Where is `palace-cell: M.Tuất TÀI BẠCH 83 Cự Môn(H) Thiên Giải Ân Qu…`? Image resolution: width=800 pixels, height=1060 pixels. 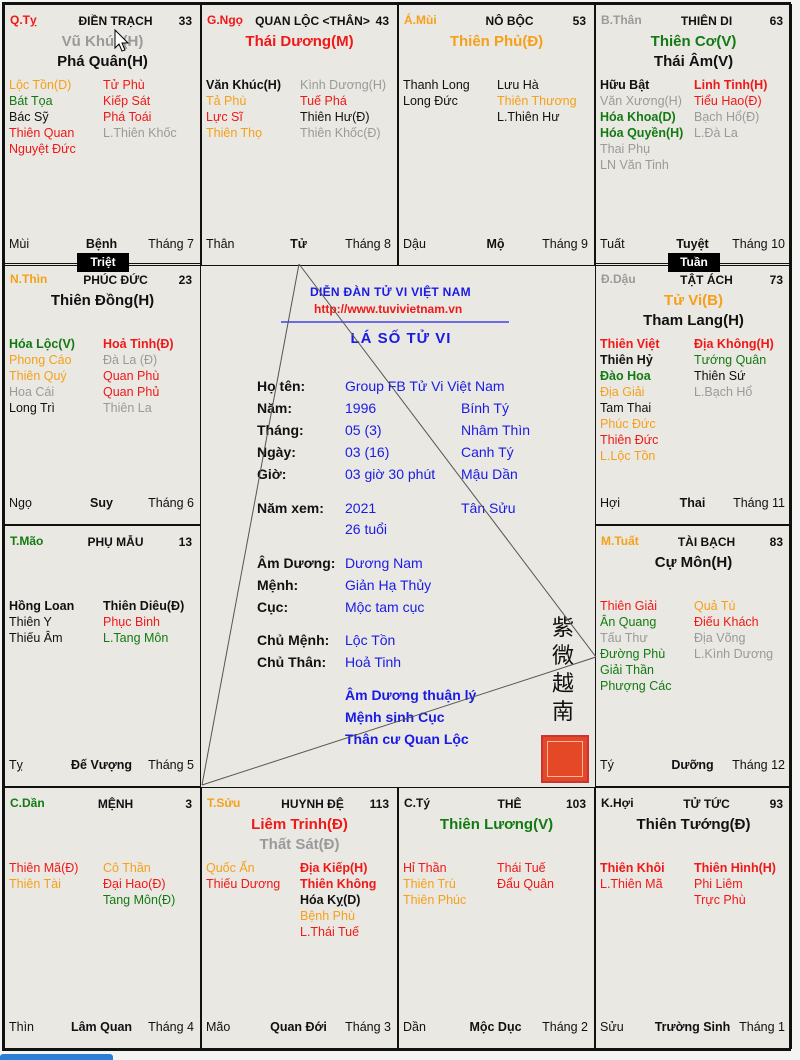 palace-cell: M.Tuất TÀI BẠCH 83 Cự Môn(H) Thiên Giải Ân Qu… is located at coordinates (693, 656).